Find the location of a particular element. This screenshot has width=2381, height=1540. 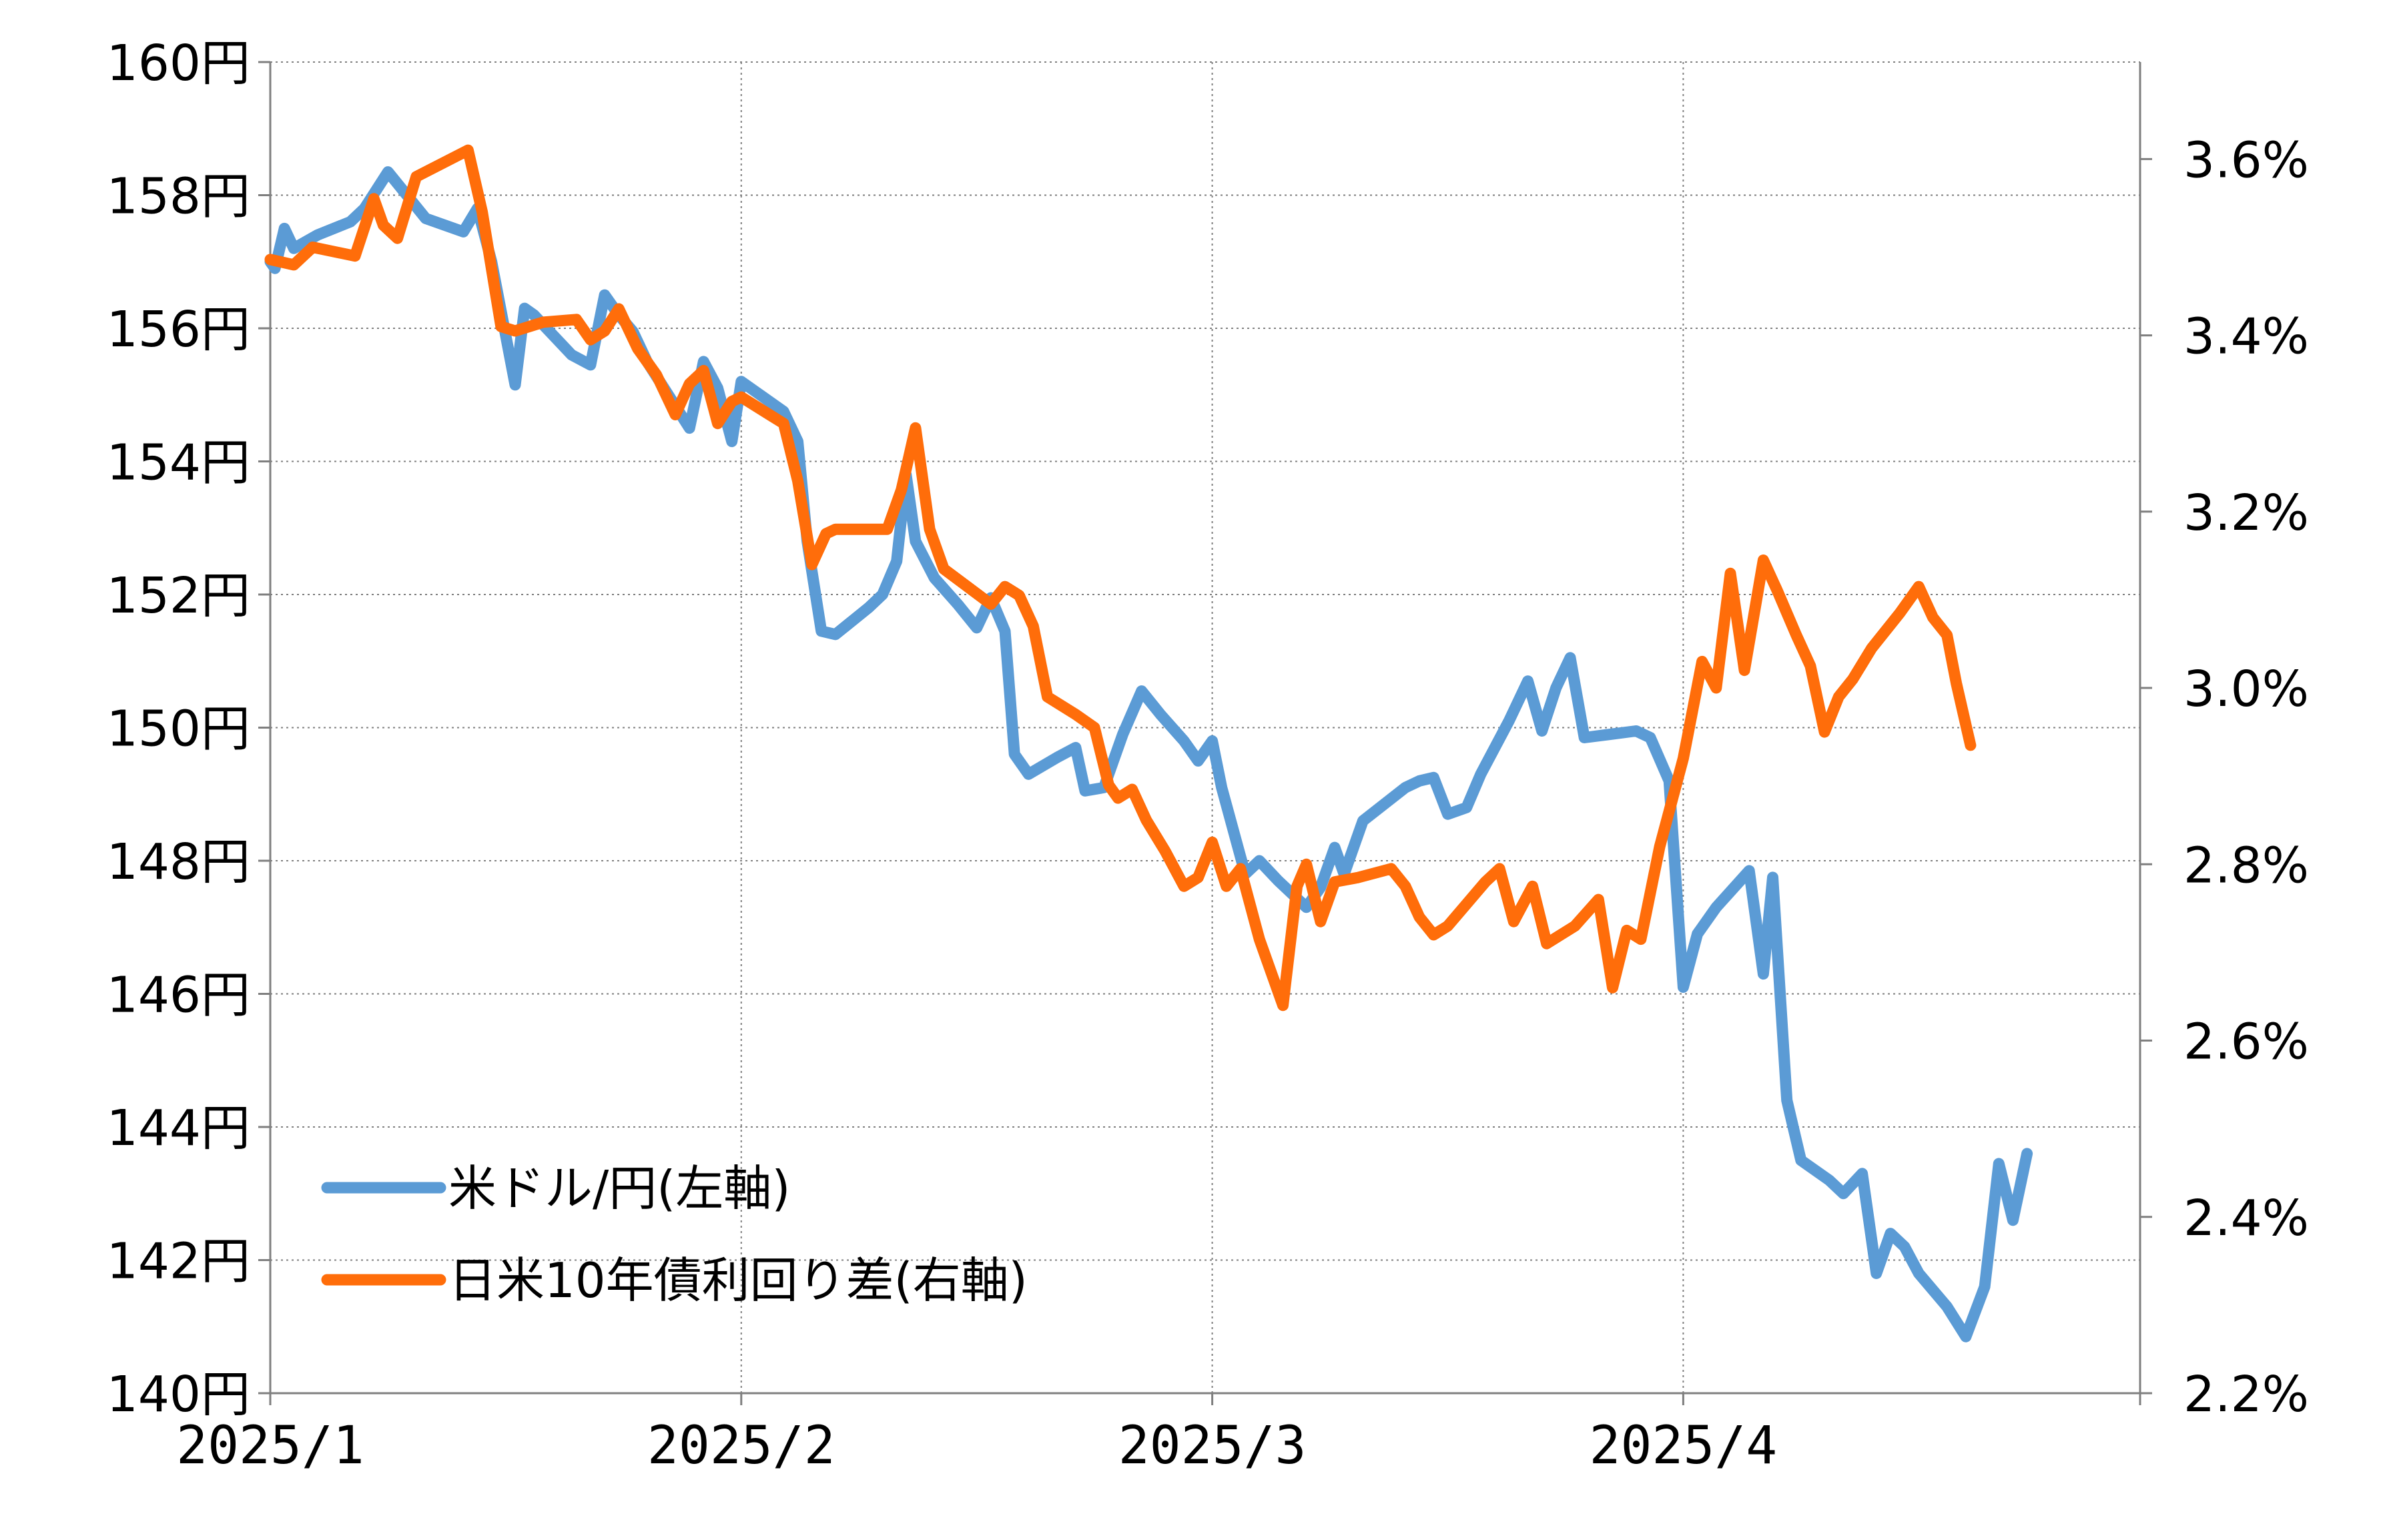

right-axis-tick-label: 2.8% is located at coordinates (2246, 866).